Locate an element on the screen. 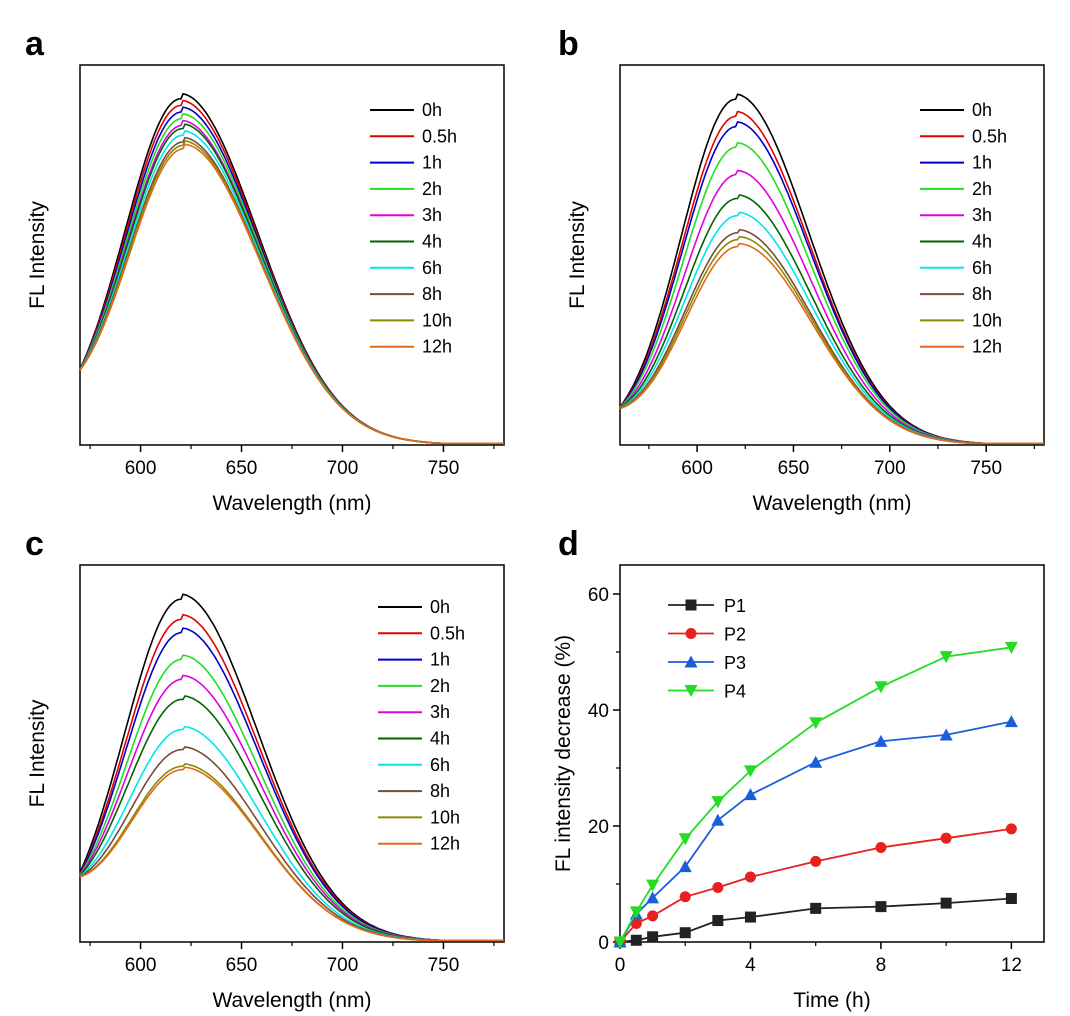 Image resolution: width=1070 pixels, height=1016 pixels. y-tick-label: 20 is located at coordinates (598, 827).